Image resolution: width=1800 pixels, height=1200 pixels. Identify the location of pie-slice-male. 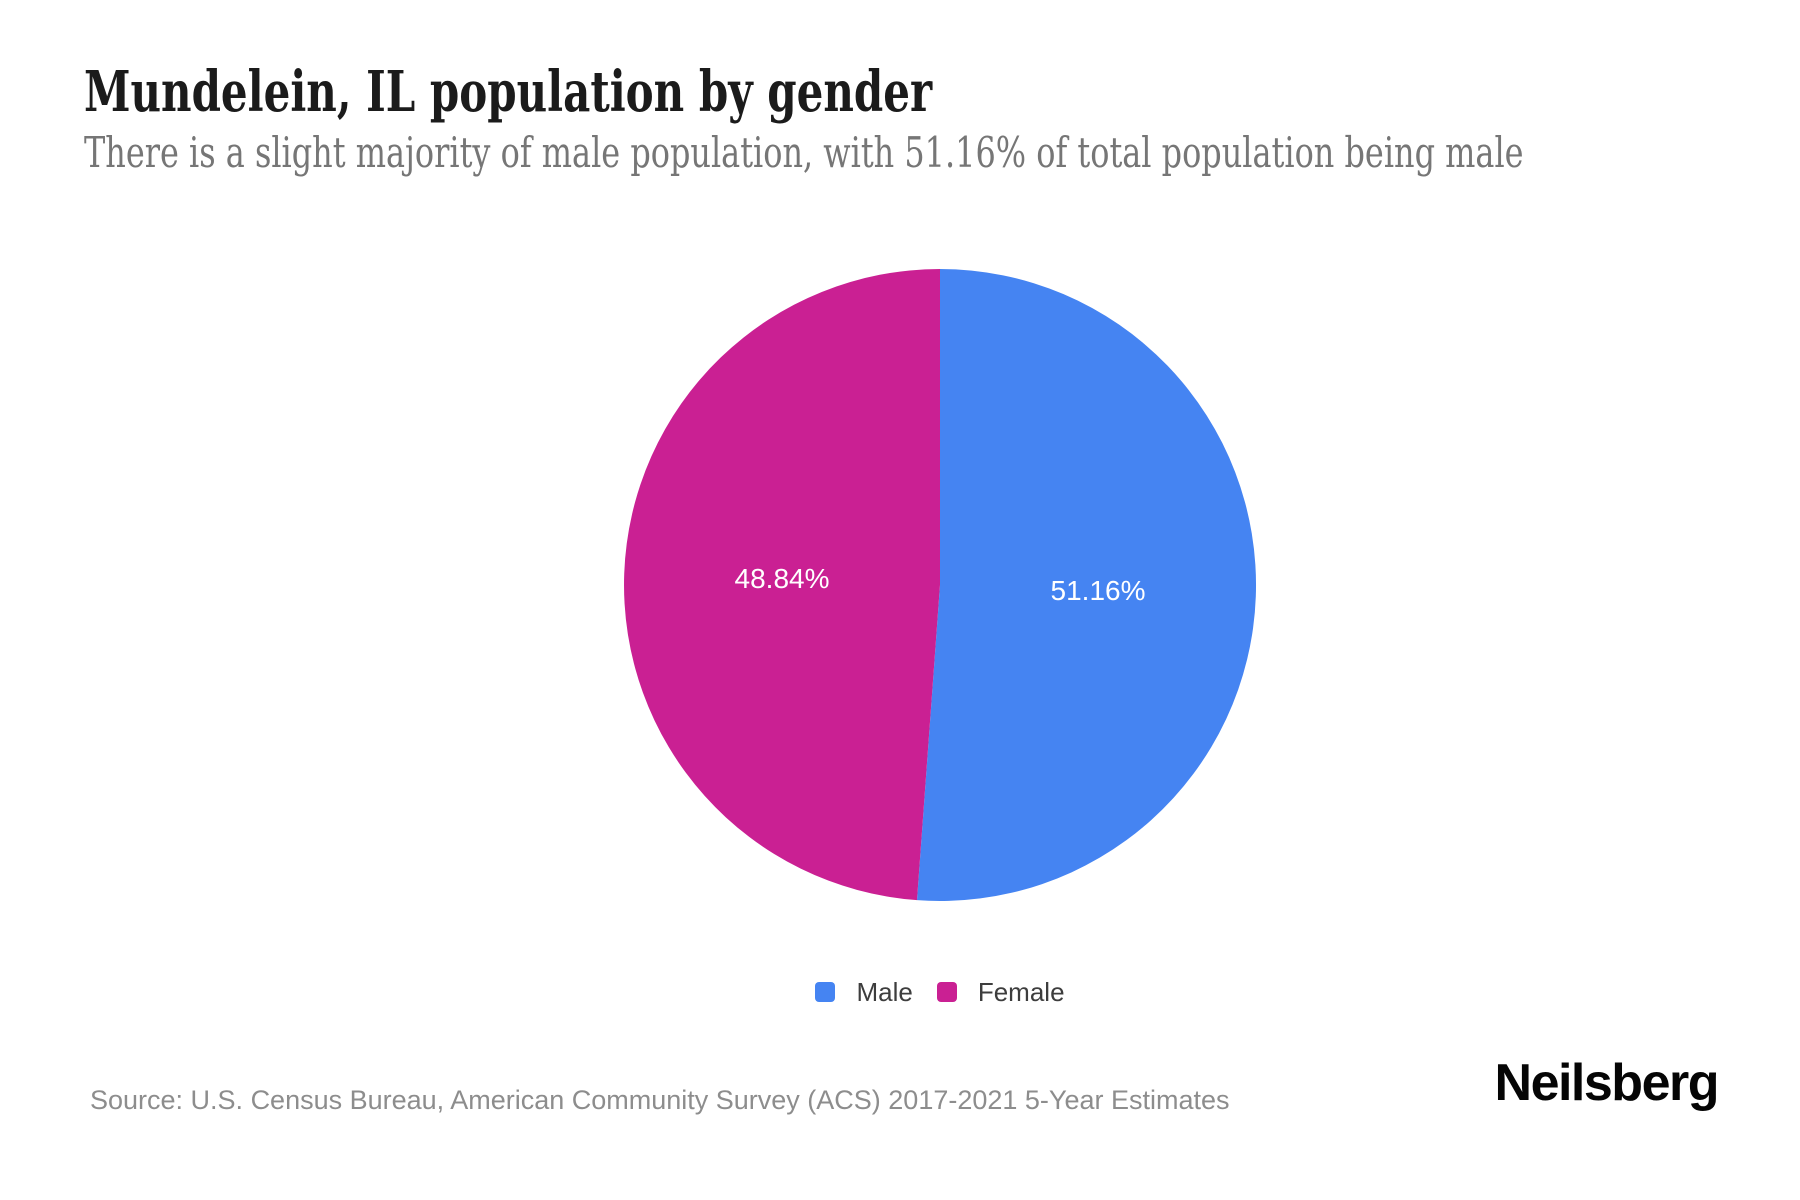
(1086, 585).